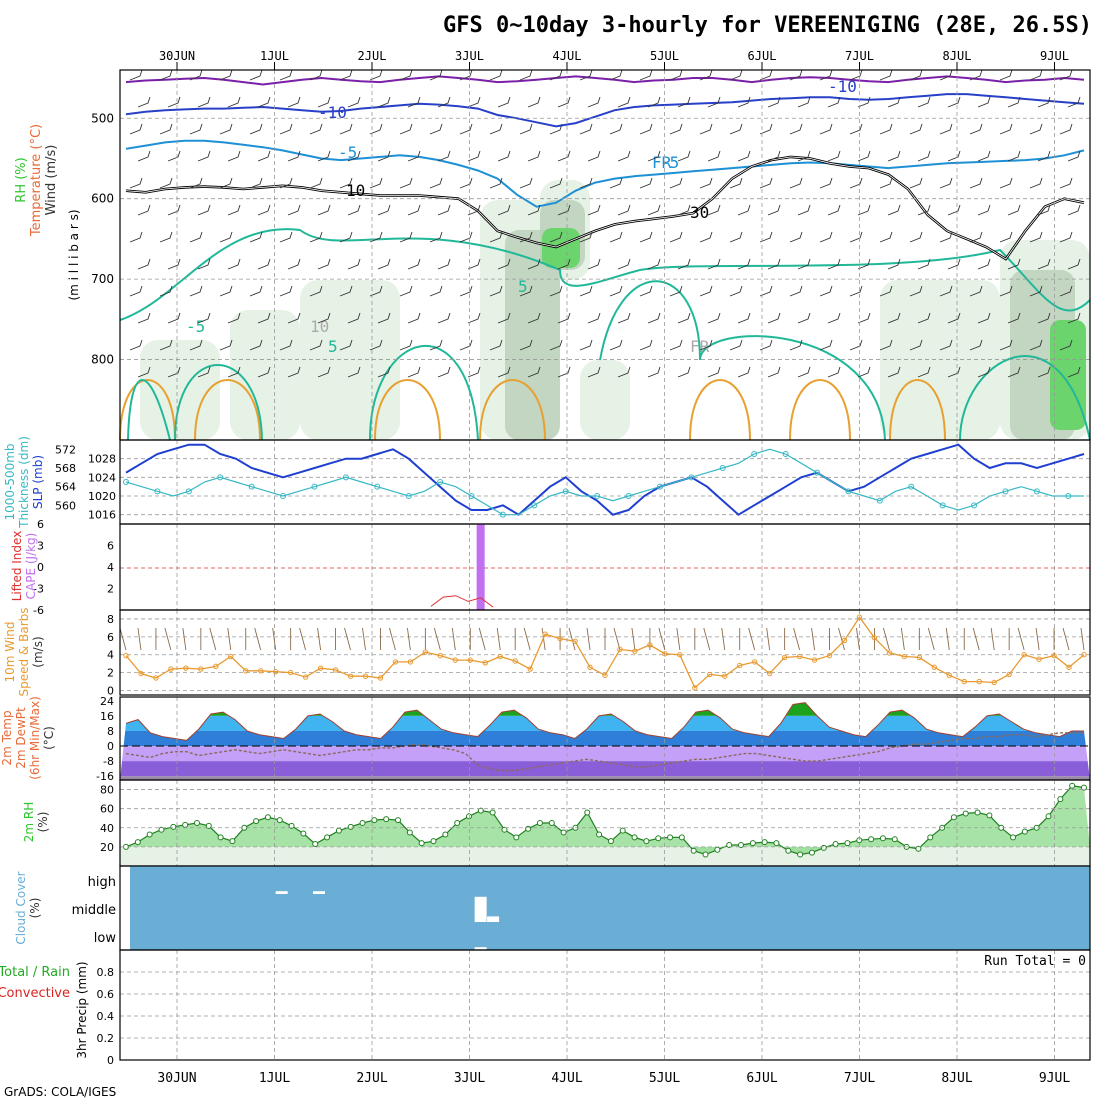  Describe the element at coordinates (605, 820) in the screenshot. I see `rh-line` at that location.